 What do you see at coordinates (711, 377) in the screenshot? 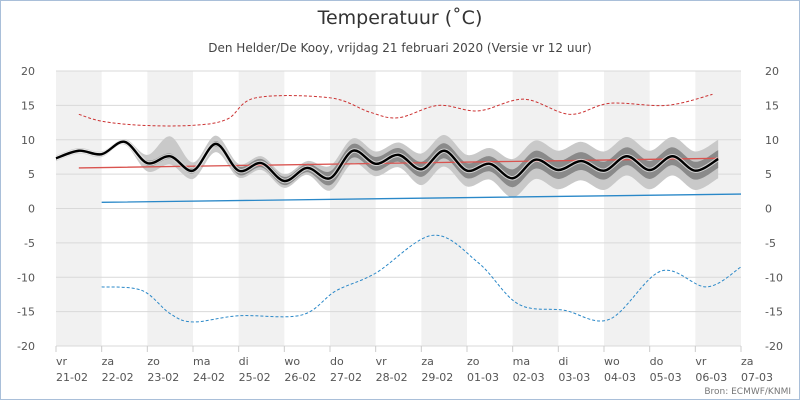
I see `x-tick-date: 06-03` at bounding box center [711, 377].